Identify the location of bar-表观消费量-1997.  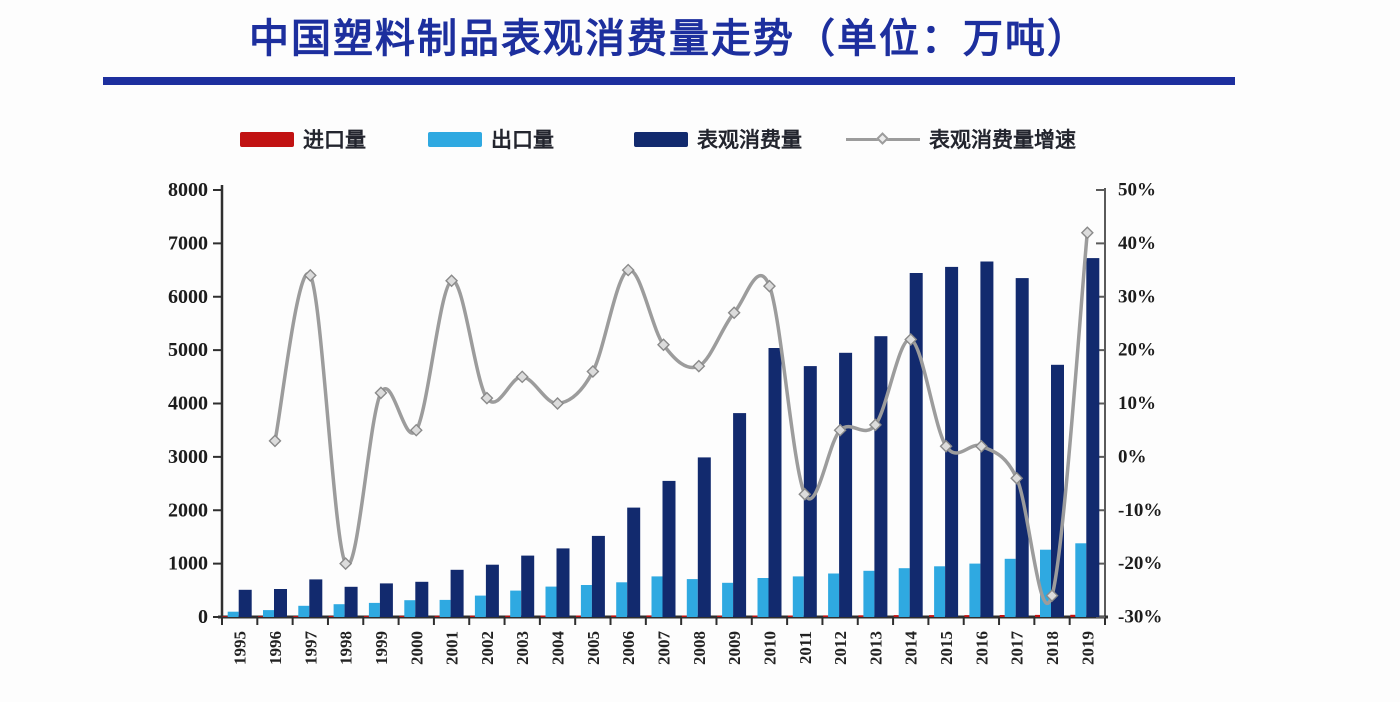
(316, 598).